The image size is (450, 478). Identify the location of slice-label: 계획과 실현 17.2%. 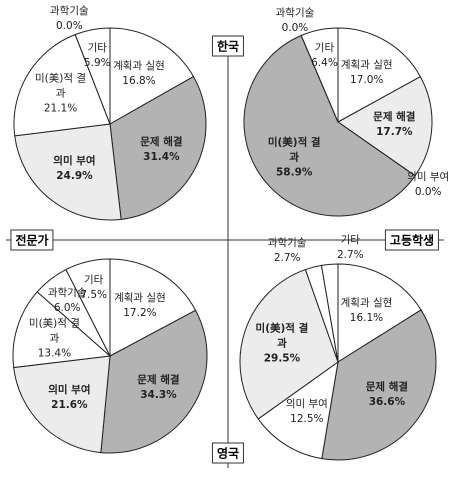
(140, 306).